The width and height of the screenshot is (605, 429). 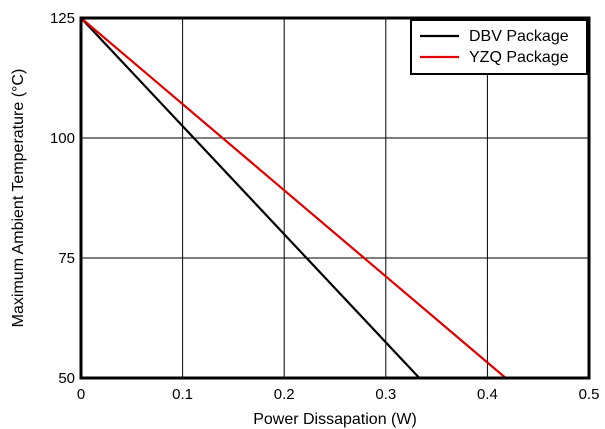 I want to click on x-axis-label: Power Dissapation (W), so click(x=335, y=419).